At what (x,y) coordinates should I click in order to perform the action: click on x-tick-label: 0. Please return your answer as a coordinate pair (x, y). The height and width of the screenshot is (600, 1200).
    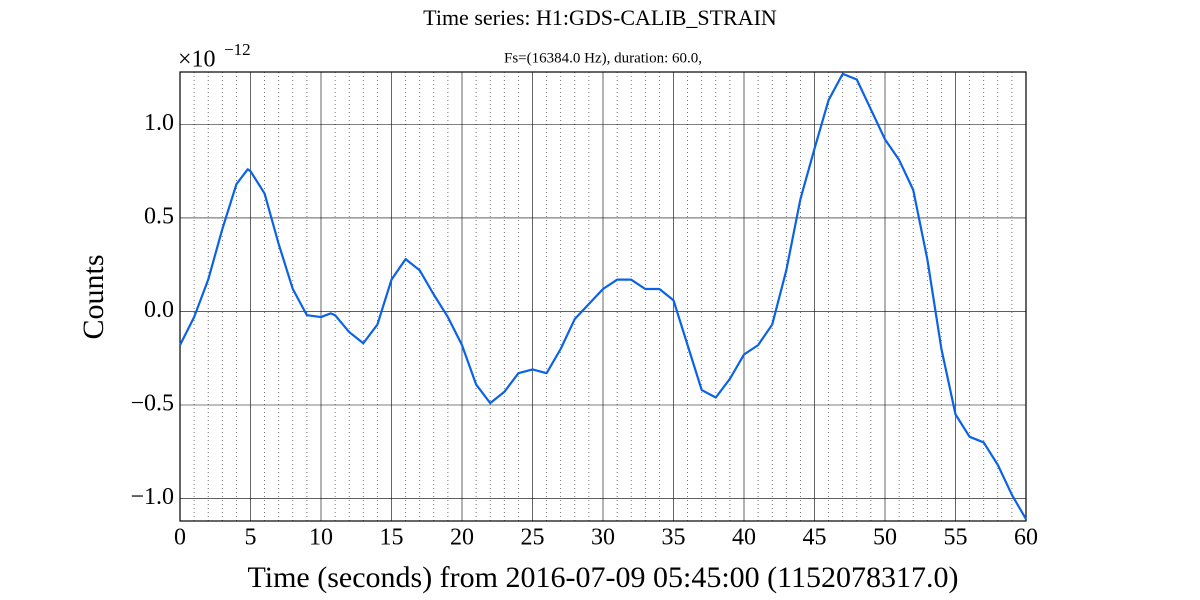
    Looking at the image, I should click on (180, 538).